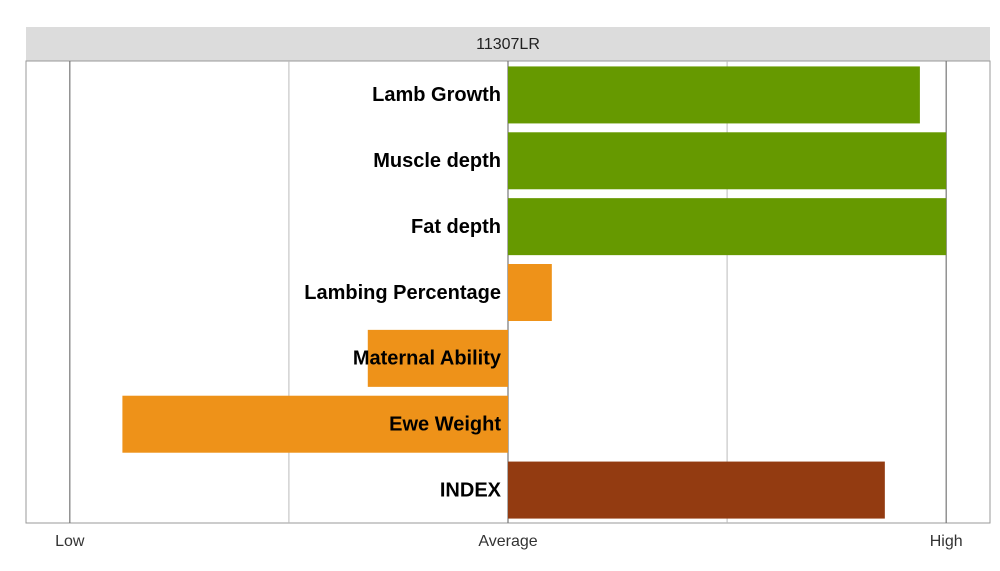  What do you see at coordinates (445, 424) in the screenshot?
I see `category-label: Ewe Weight` at bounding box center [445, 424].